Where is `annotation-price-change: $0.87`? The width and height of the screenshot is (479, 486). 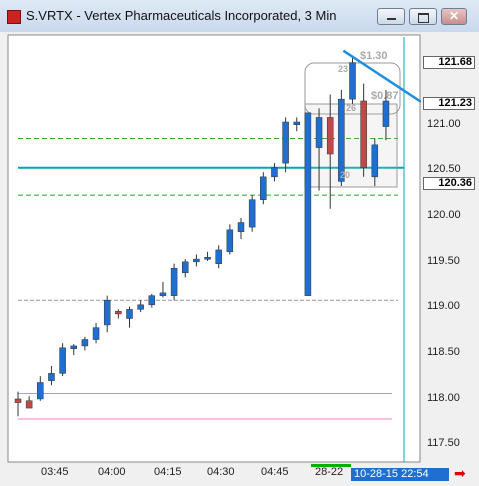 annotation-price-change: $0.87 is located at coordinates (385, 96).